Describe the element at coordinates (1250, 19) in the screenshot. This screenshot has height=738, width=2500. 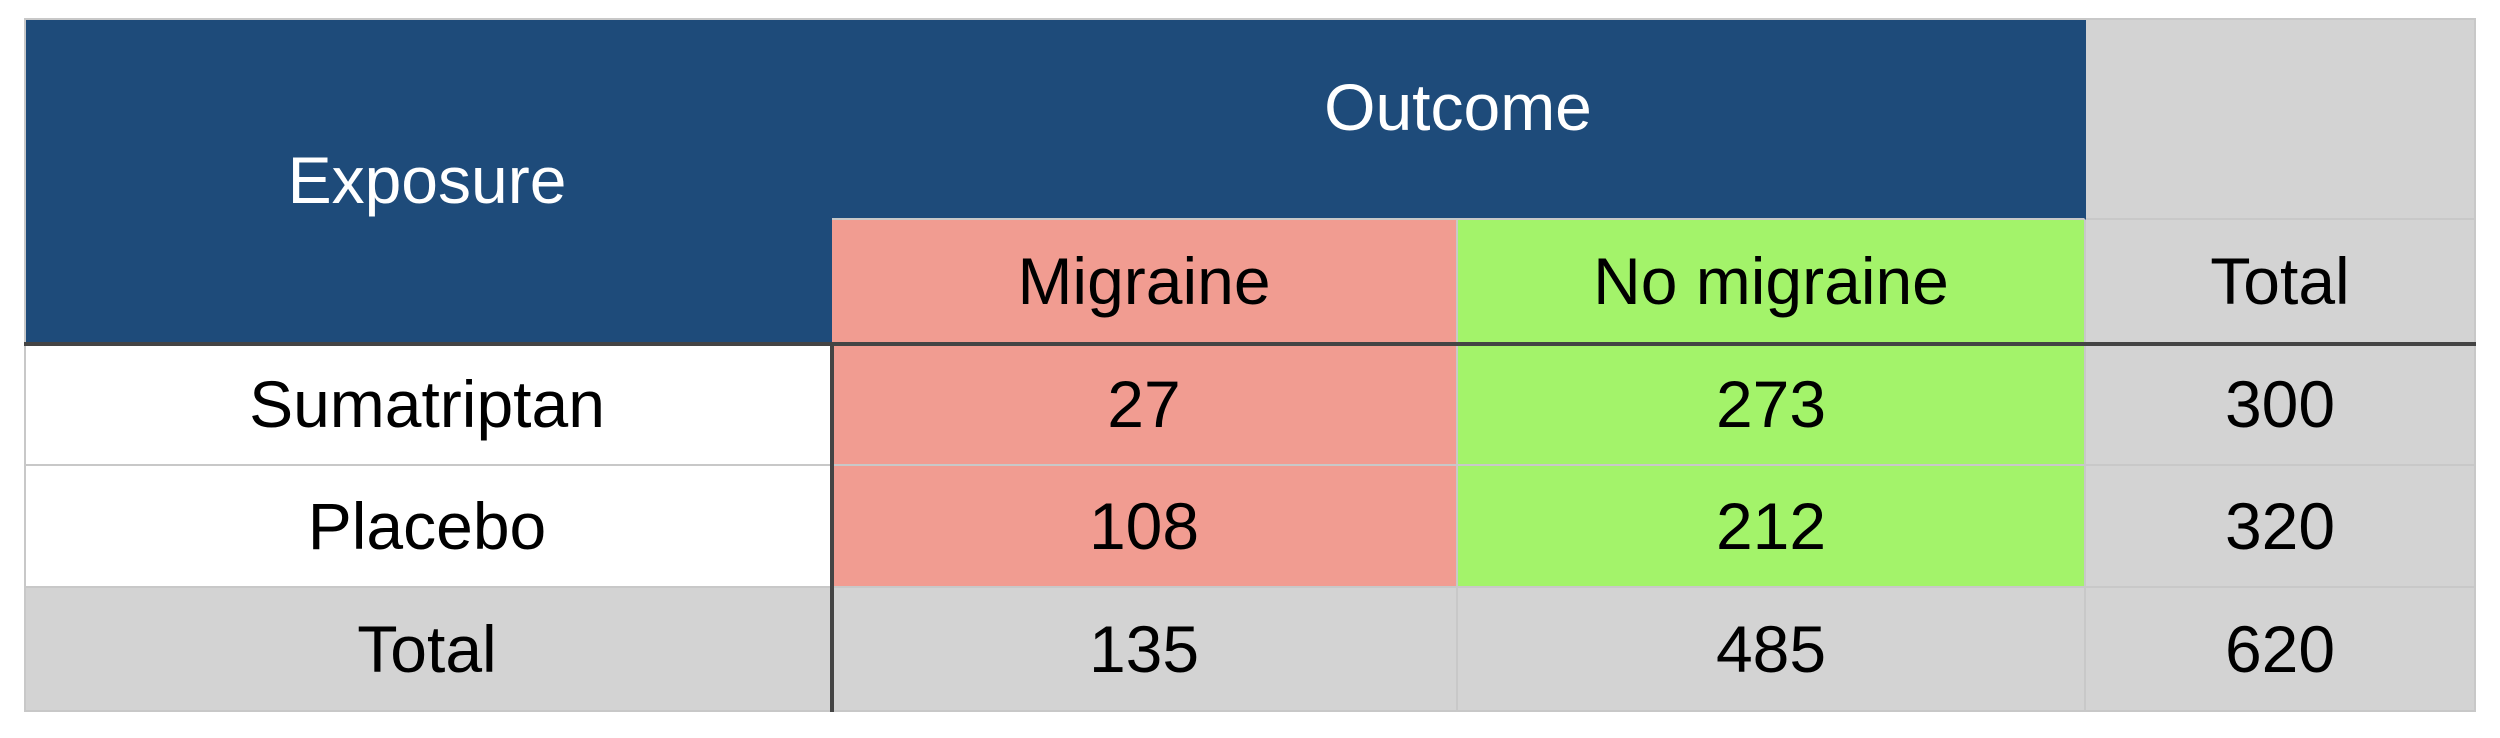
I see `table-top-border` at that location.